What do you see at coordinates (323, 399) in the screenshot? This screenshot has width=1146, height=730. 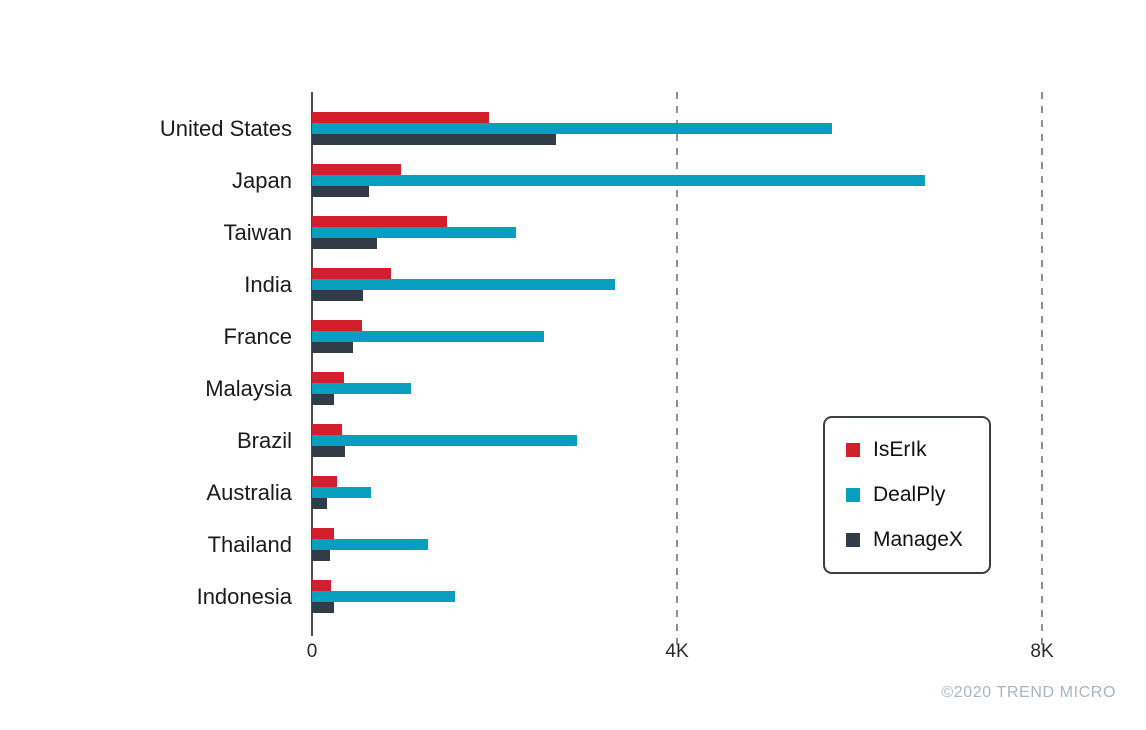 I see `bar-managex-malaysia` at bounding box center [323, 399].